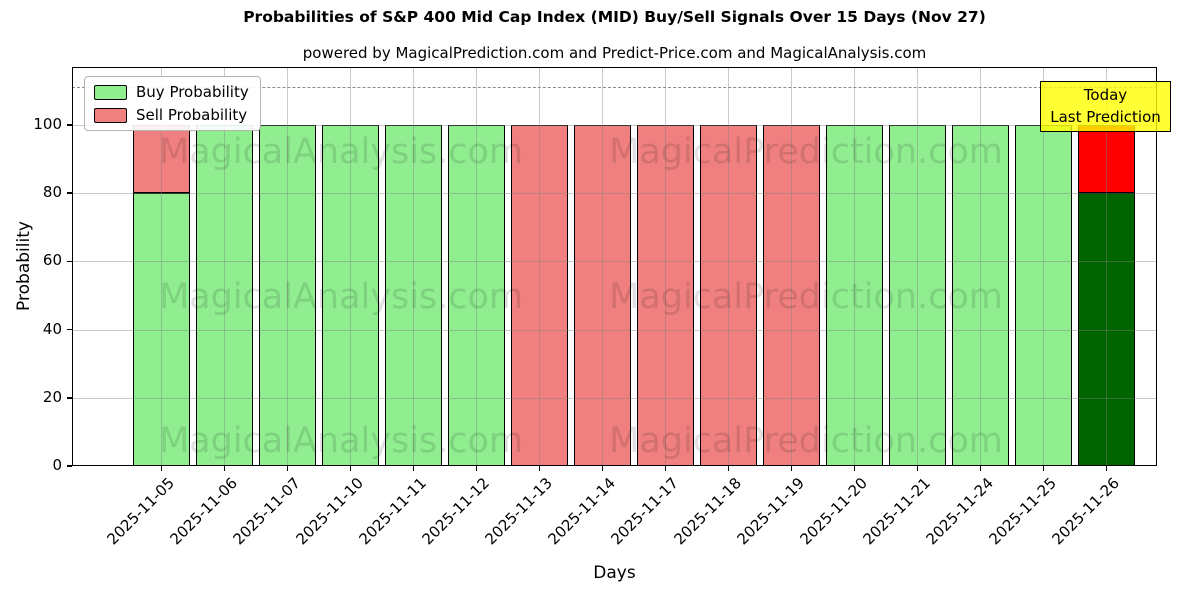  Describe the element at coordinates (1086, 511) in the screenshot. I see `x-tick-label: 2025-11-26` at that location.